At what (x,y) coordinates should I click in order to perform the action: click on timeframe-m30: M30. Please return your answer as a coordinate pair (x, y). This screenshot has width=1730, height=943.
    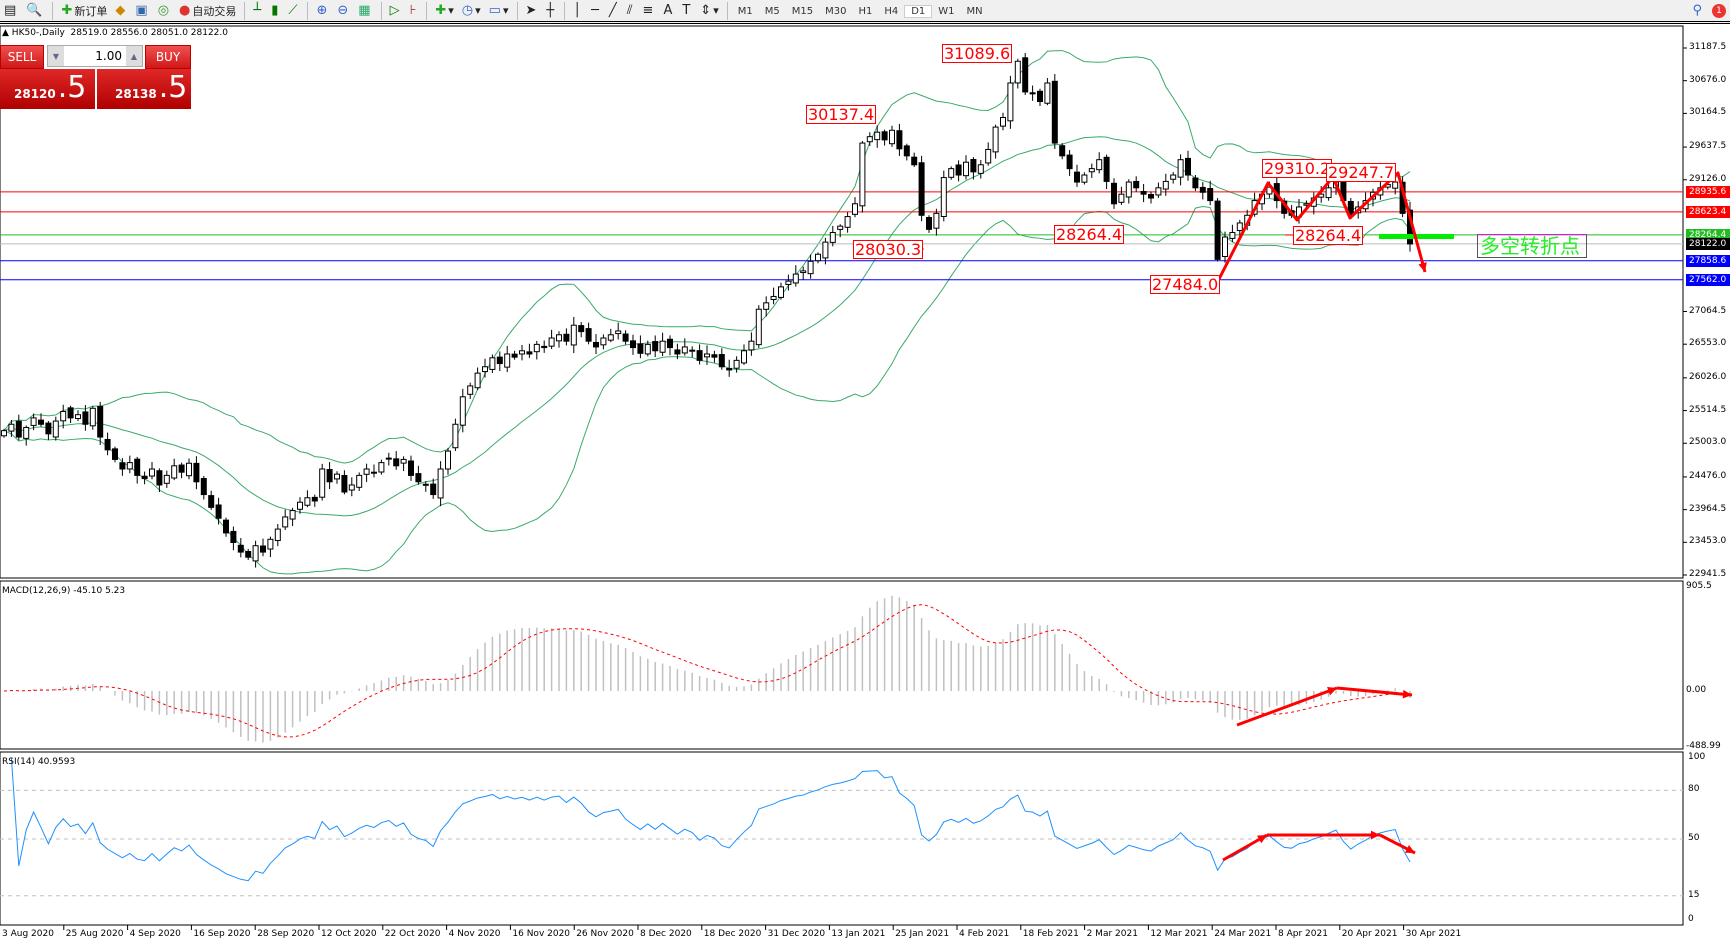
    Looking at the image, I should click on (836, 11).